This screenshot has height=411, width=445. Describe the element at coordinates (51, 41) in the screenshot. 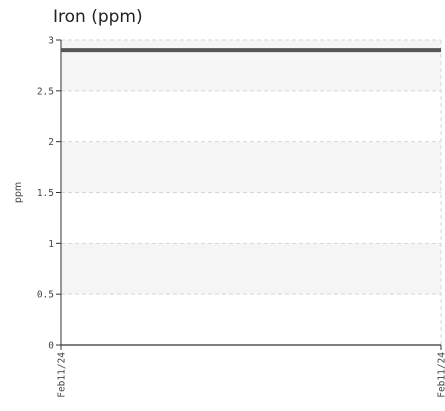

I see `y-tick-label: 3` at that location.